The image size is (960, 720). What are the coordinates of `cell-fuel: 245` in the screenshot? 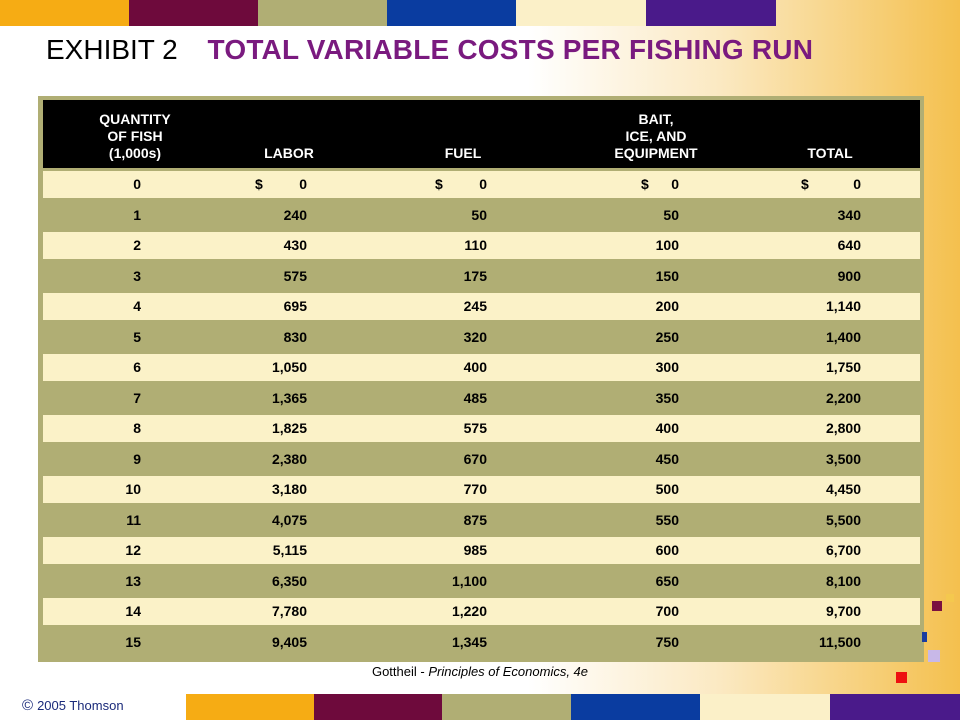 It's located at (475, 306).